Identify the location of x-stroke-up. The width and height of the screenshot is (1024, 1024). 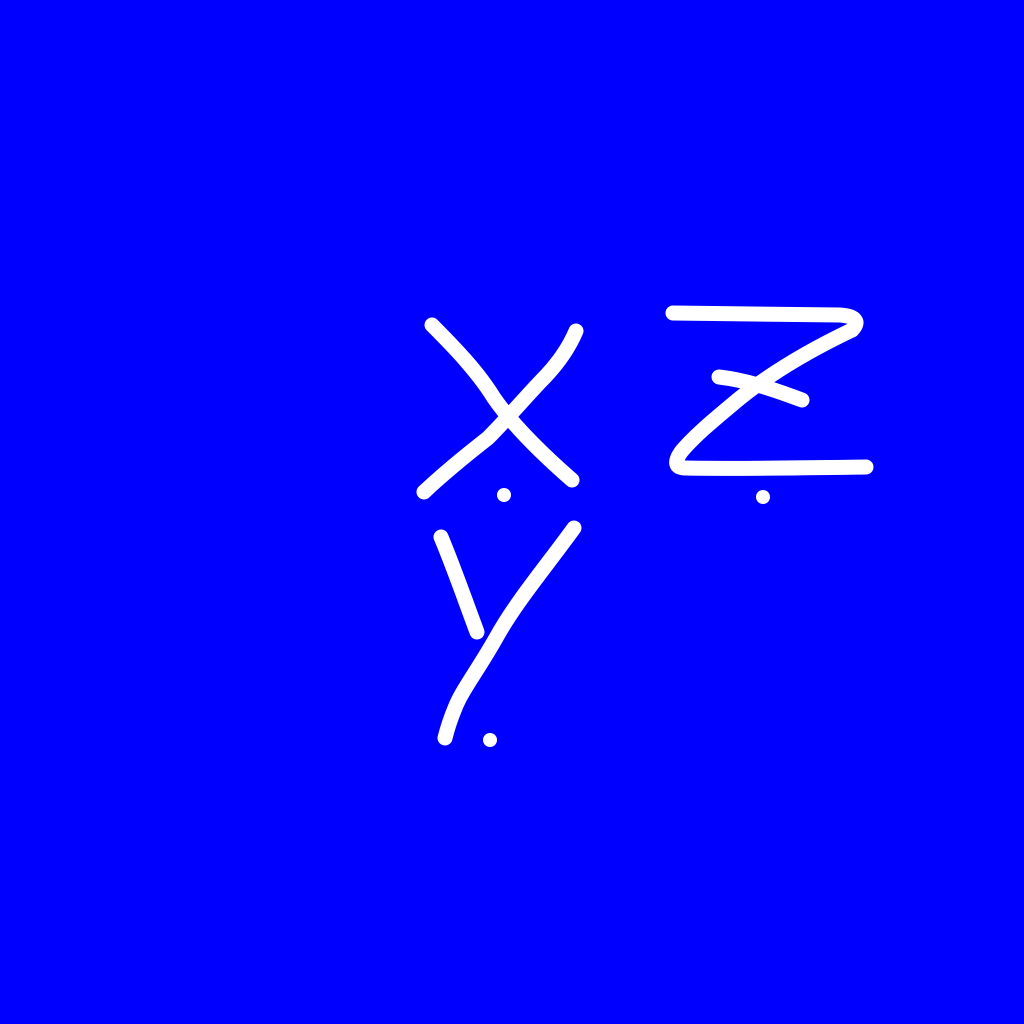
(500, 411).